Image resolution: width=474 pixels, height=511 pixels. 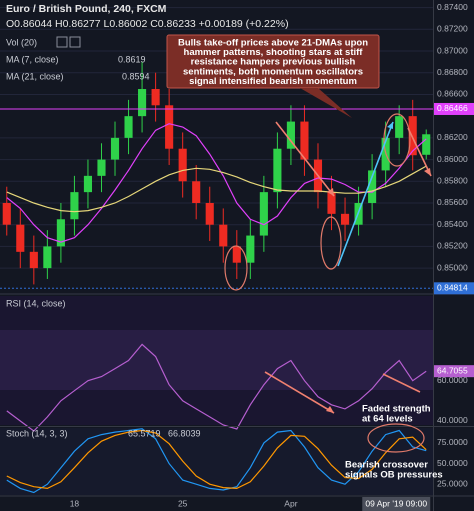 What do you see at coordinates (32, 59) in the screenshot?
I see `ma-legend: MA (7, close)` at bounding box center [32, 59].